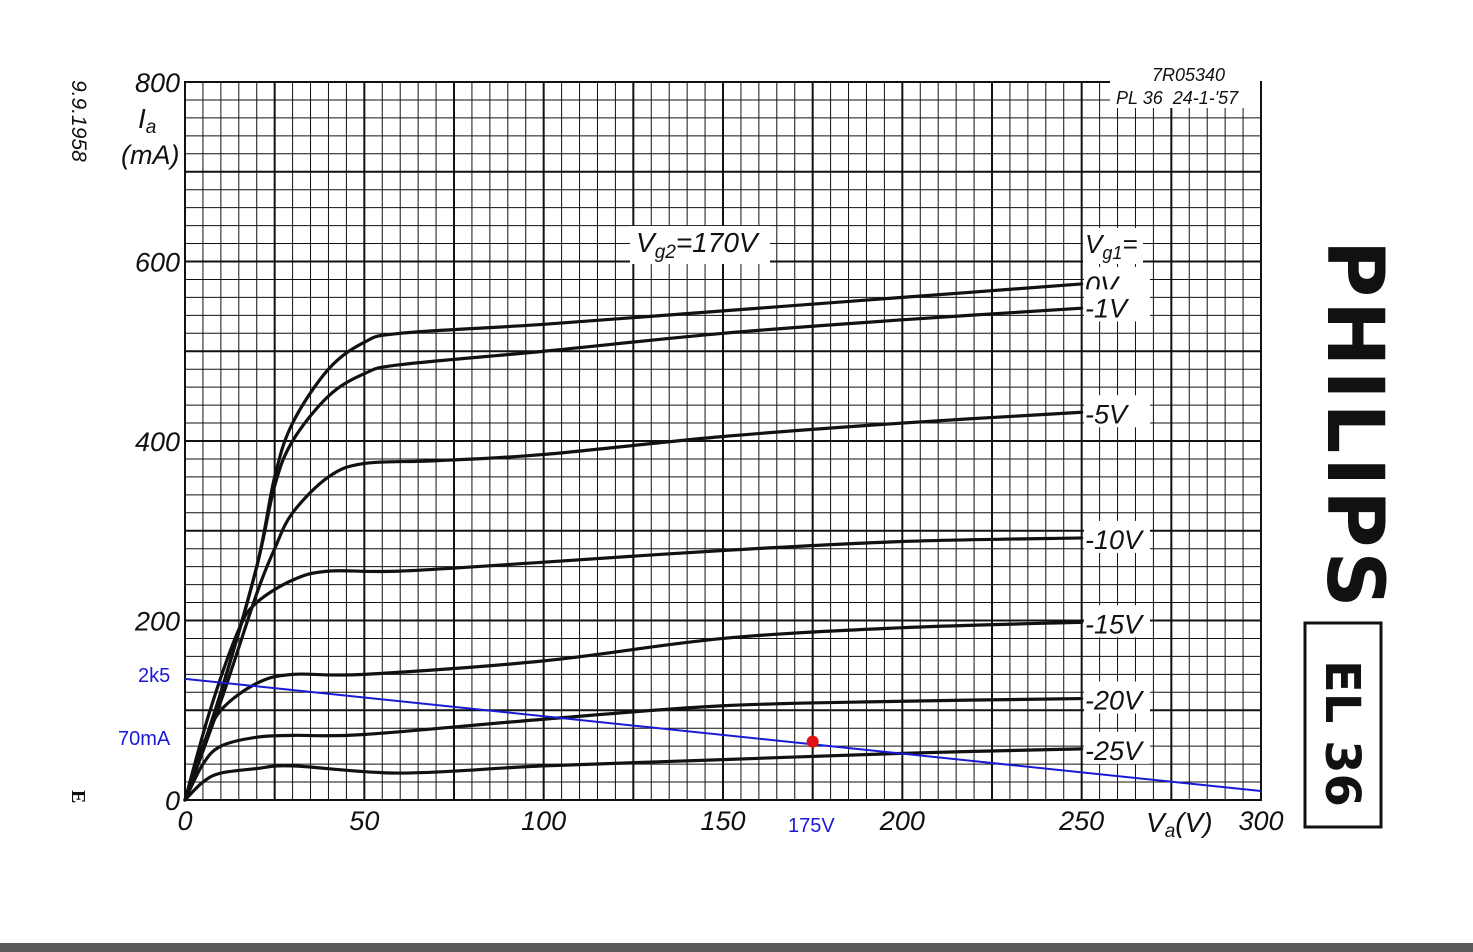  Describe the element at coordinates (1107, 414) in the screenshot. I see `series-label-2: -5V` at that location.